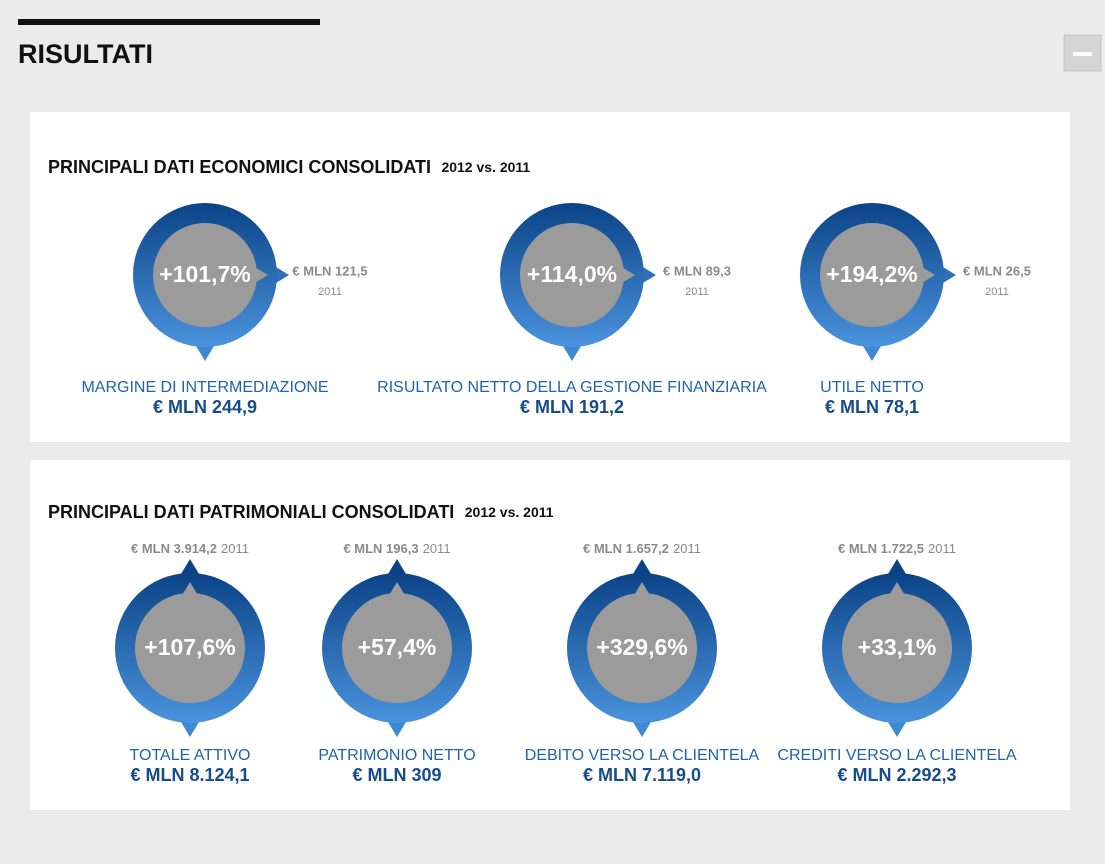  I want to click on previous-value: € MLN 3.914,2, so click(174, 548).